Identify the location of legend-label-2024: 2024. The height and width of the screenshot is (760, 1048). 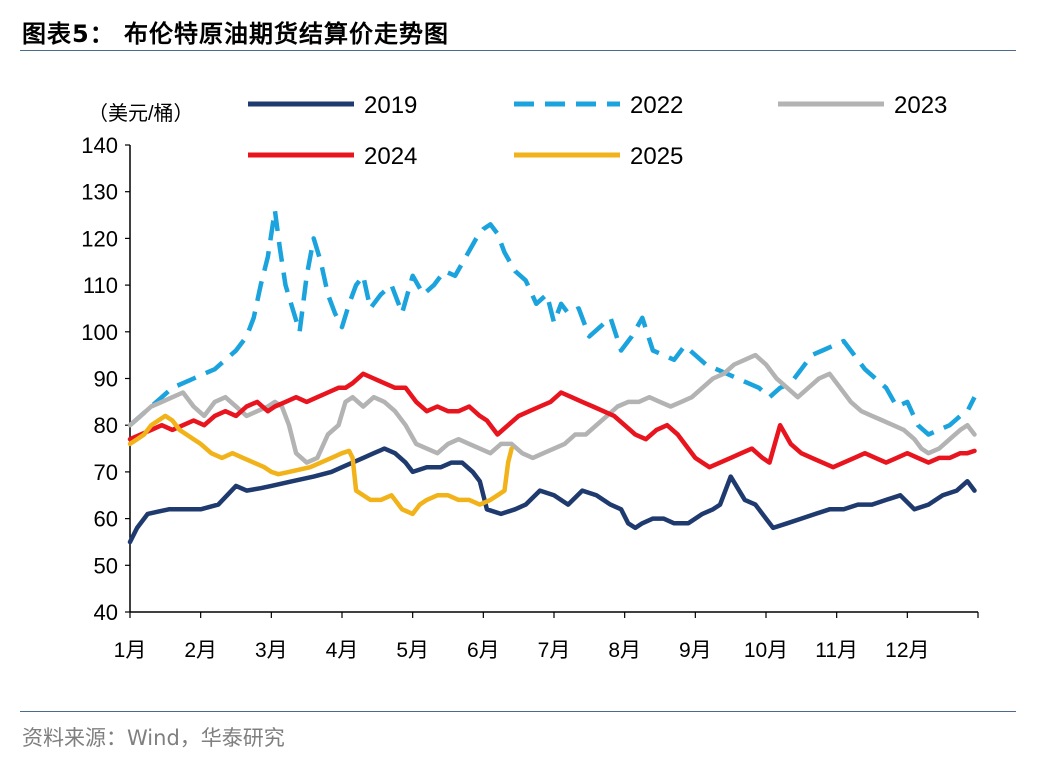
(390, 156).